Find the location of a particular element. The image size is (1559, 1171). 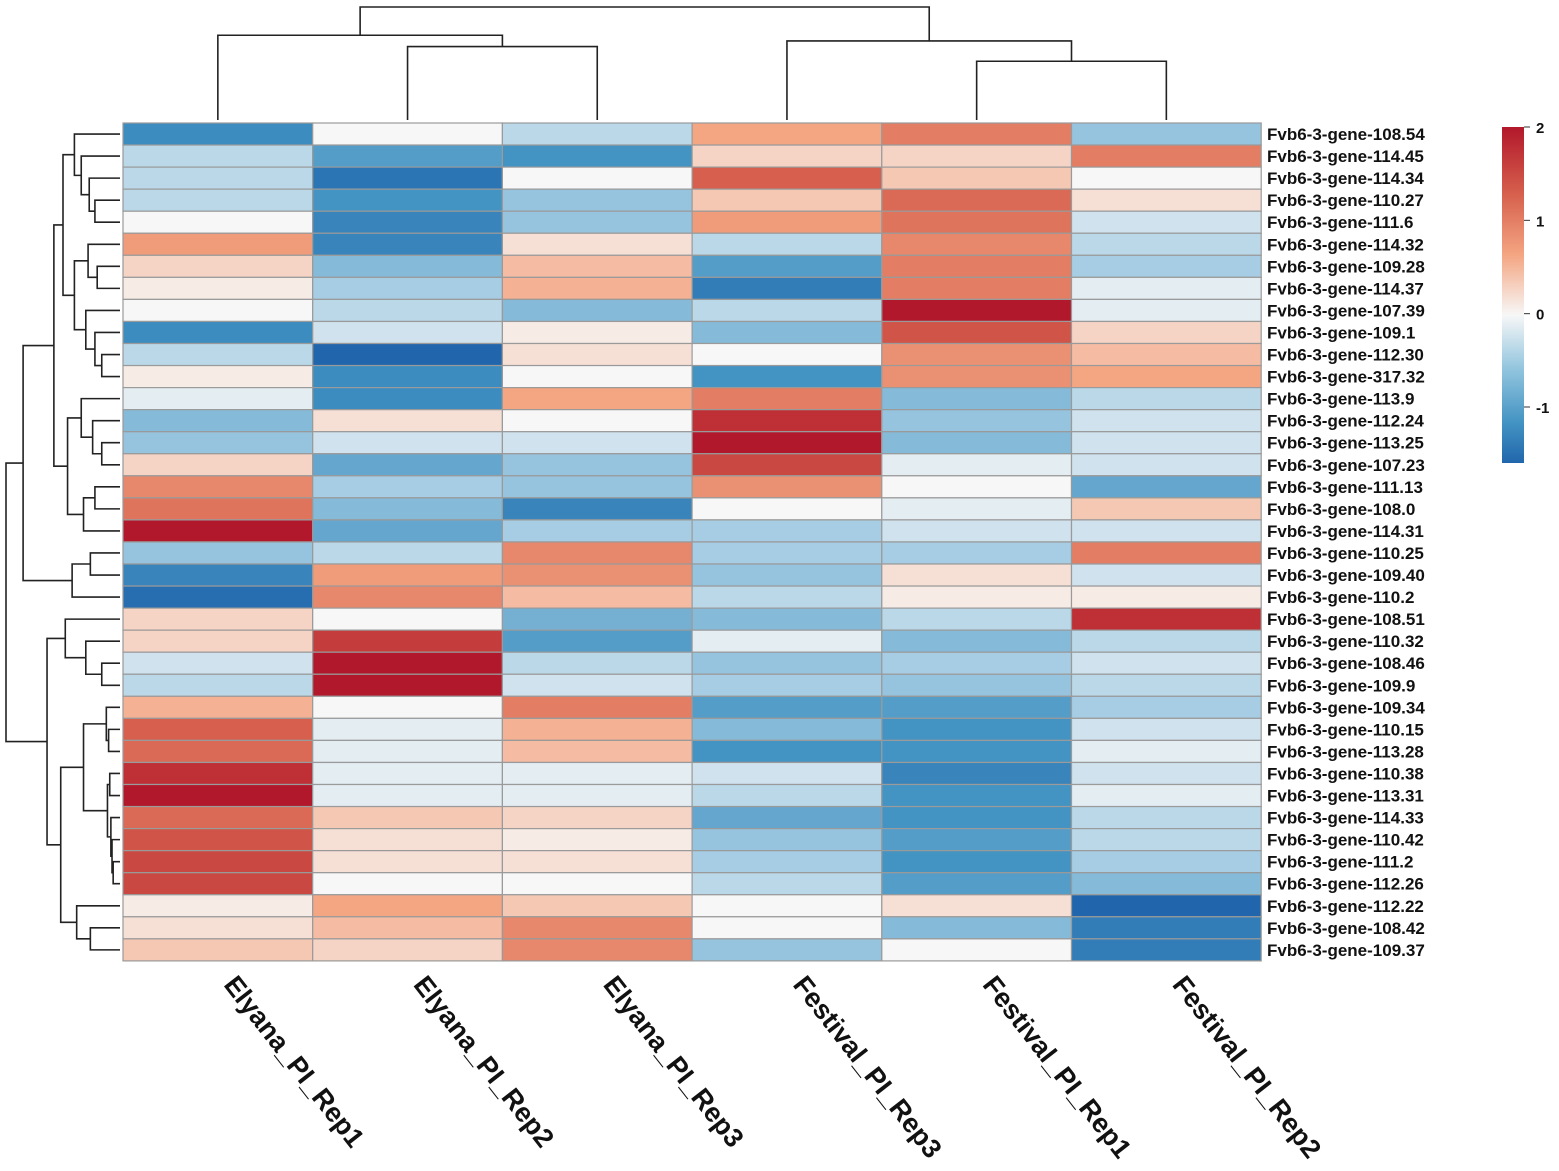

row-dendrogram is located at coordinates (62, 542).